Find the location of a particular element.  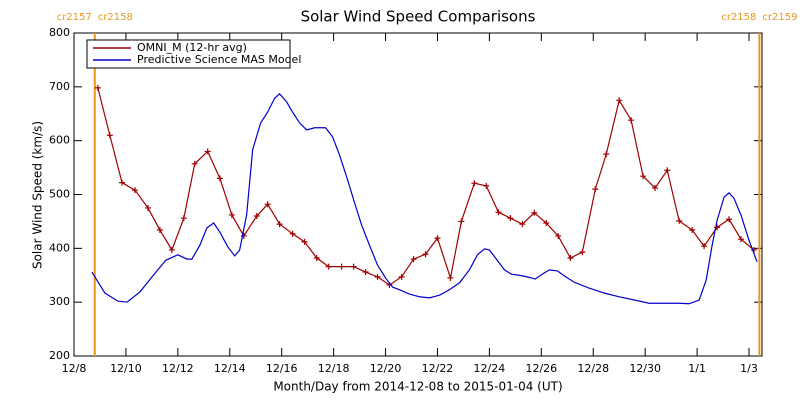

y-tick-label: 800 is located at coordinates (59, 32).